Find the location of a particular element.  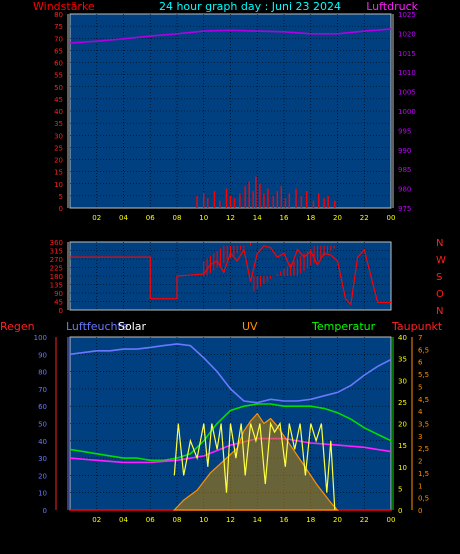

wind-chart-x-tick-label: 10 is located at coordinates (203, 218).